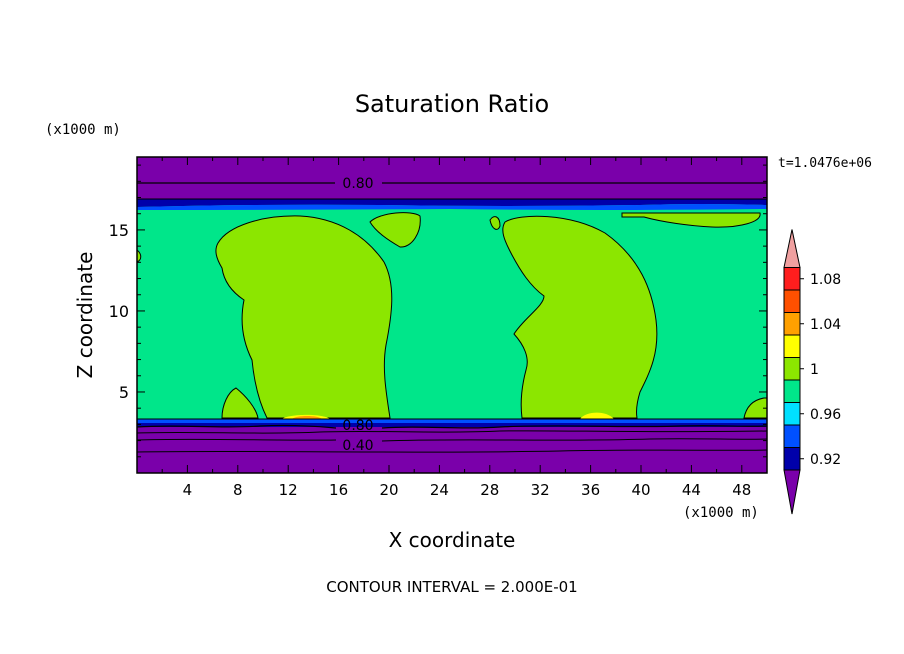 The height and width of the screenshot is (654, 904). What do you see at coordinates (452, 440) in the screenshot?
I see `contour-line-0.40` at bounding box center [452, 440].